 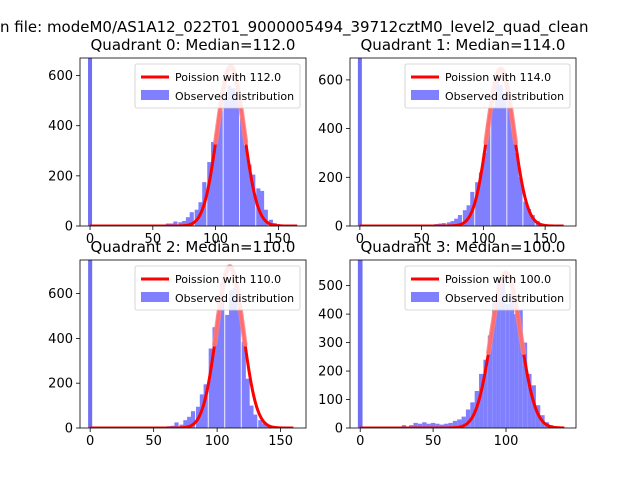 What do you see at coordinates (487, 86) in the screenshot?
I see `legend: Poission with 114.0 Observed distribution` at bounding box center [487, 86].